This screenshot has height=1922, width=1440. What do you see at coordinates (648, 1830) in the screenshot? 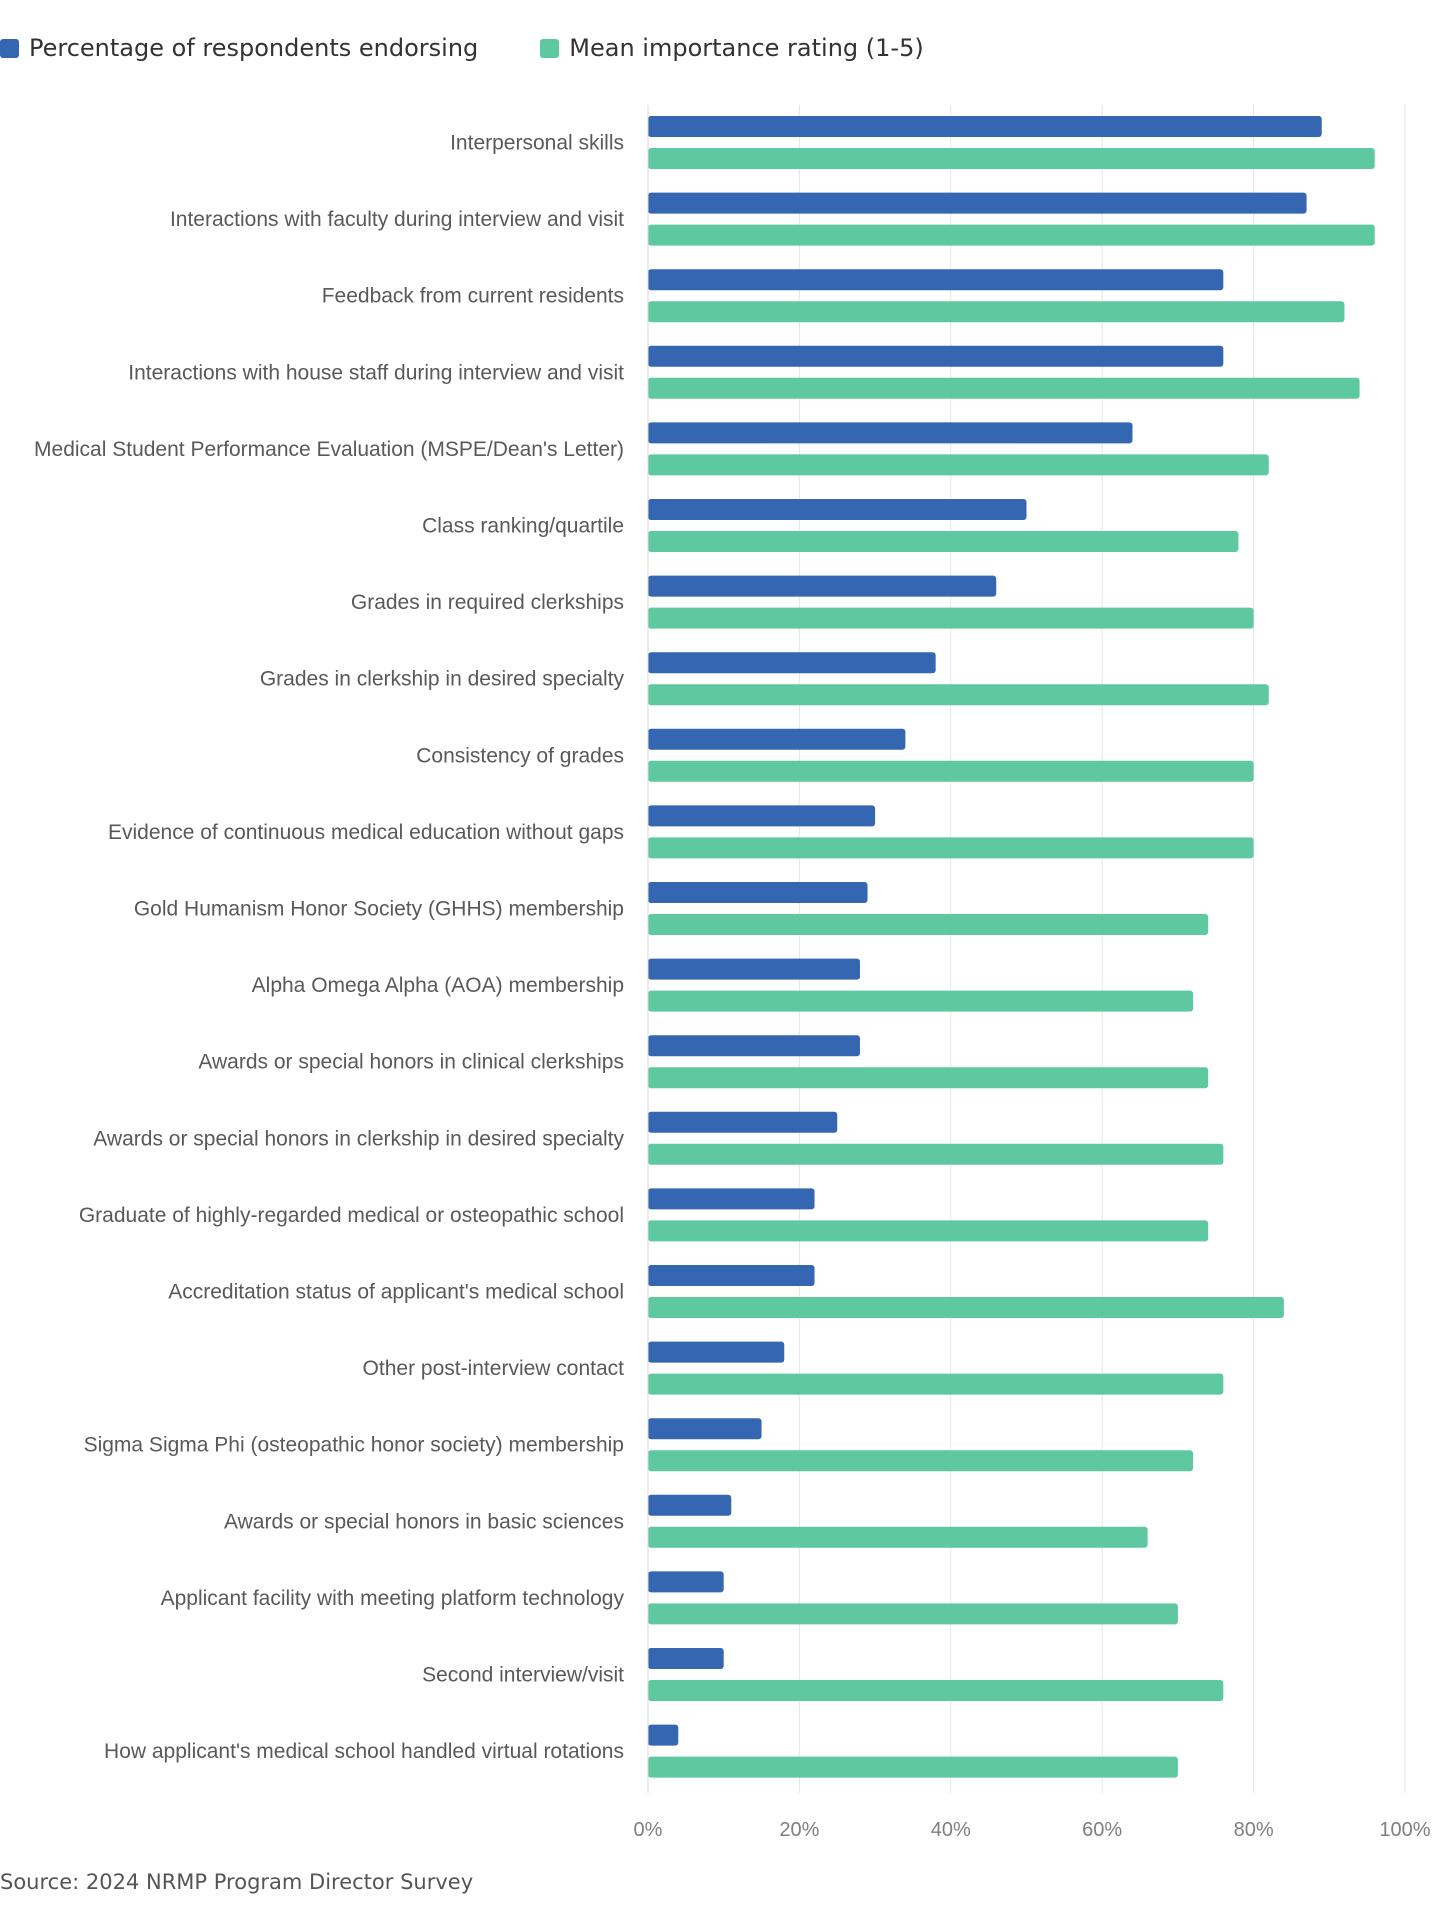
I see `x-tick-label-0: 0%` at bounding box center [648, 1830].